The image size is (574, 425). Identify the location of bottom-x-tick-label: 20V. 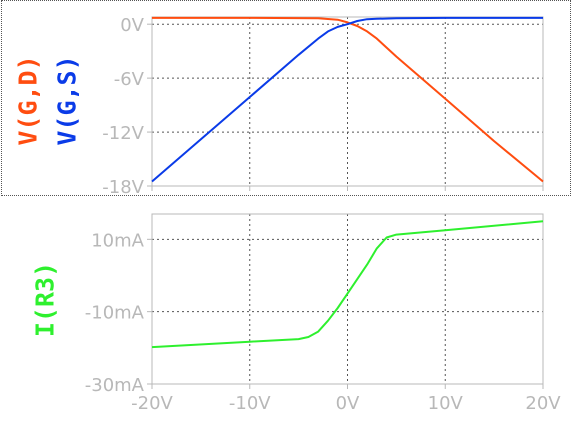
(543, 403).